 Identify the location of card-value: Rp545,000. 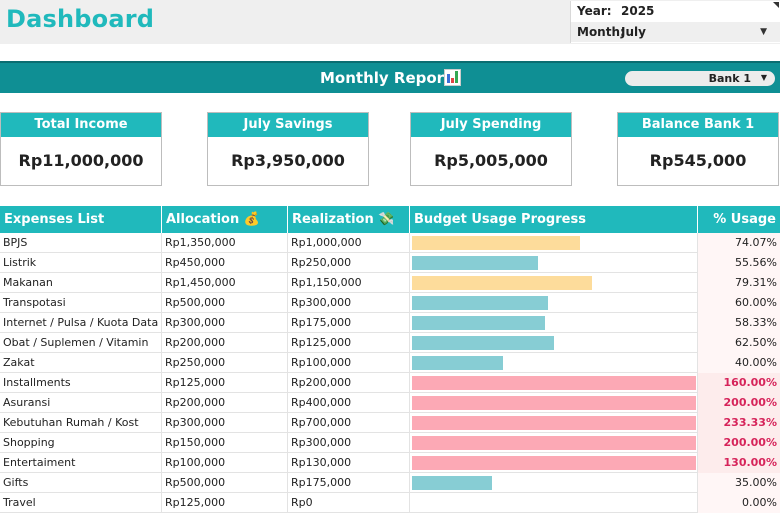
(698, 160).